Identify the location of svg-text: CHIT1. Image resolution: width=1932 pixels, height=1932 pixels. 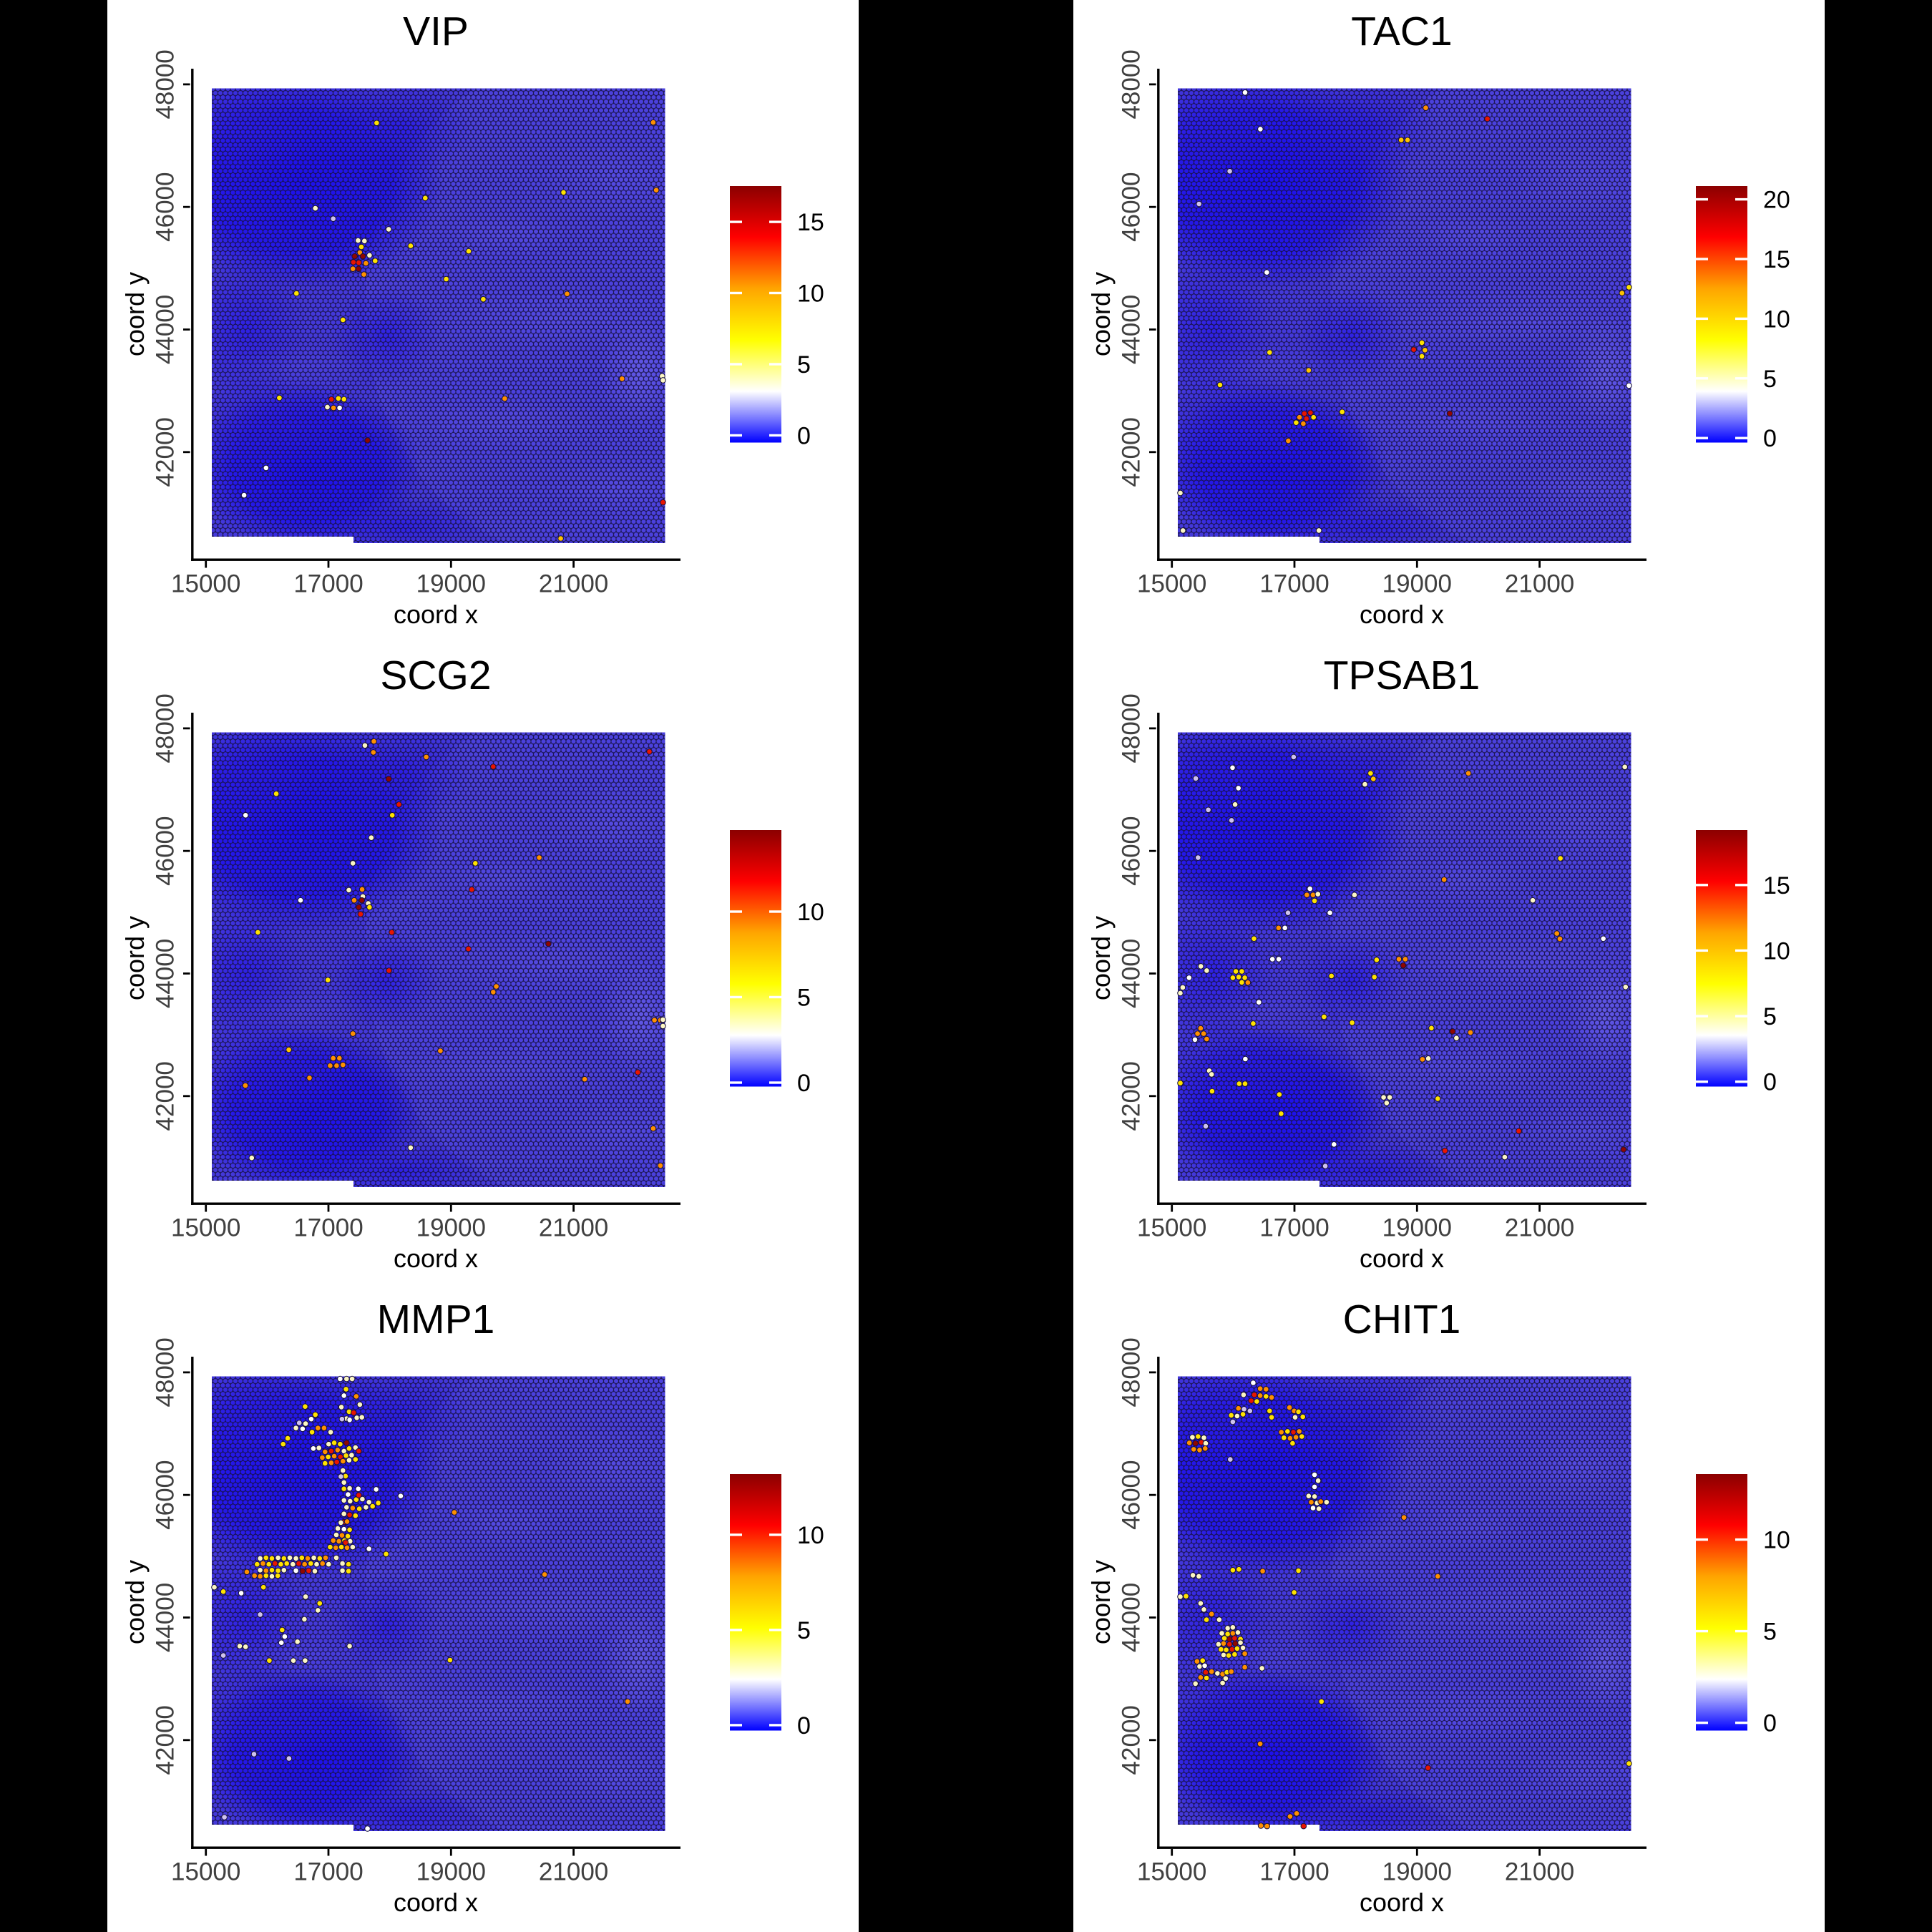
(1402, 1319).